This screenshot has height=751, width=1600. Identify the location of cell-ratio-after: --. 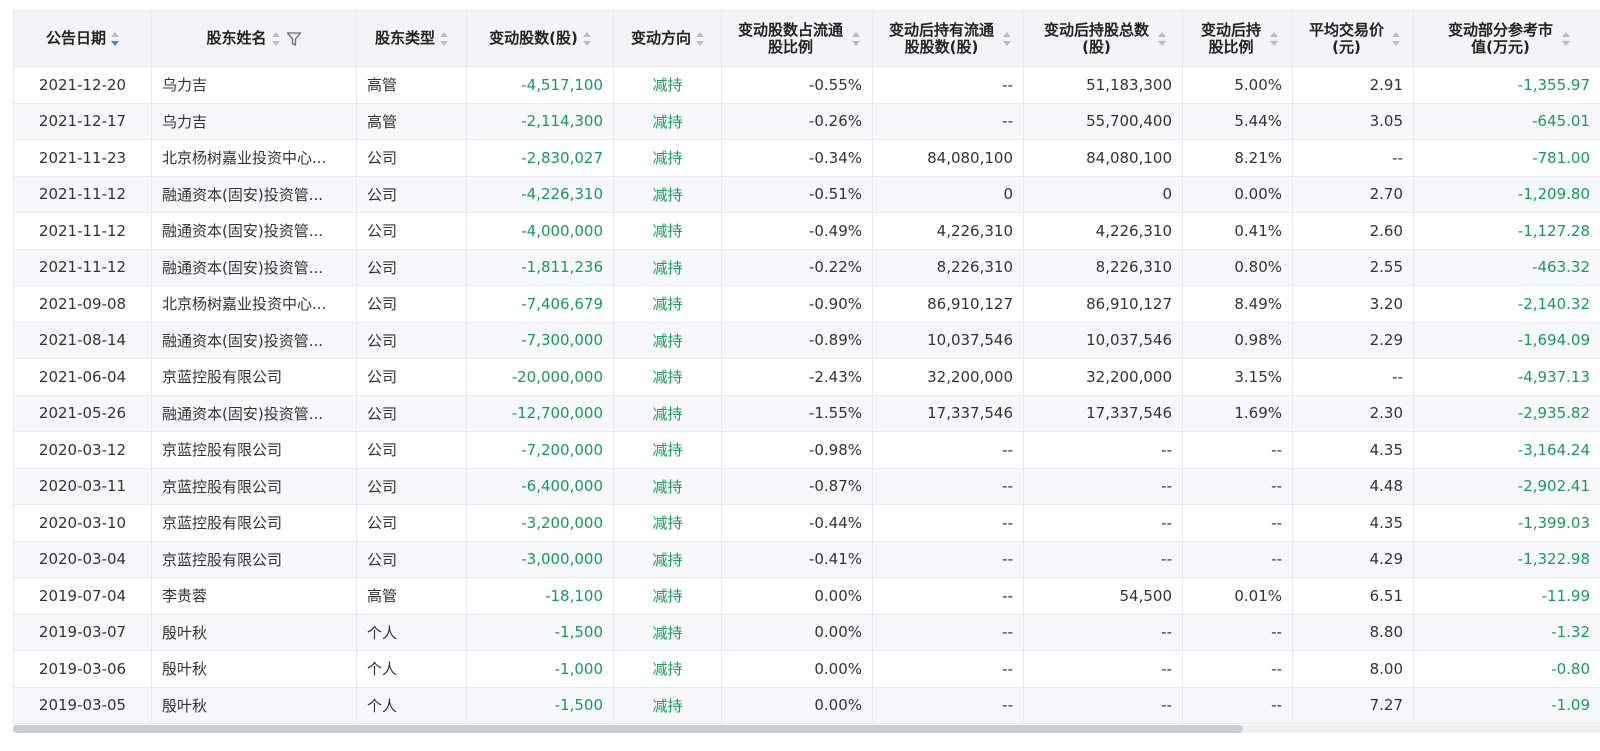
(1237, 669).